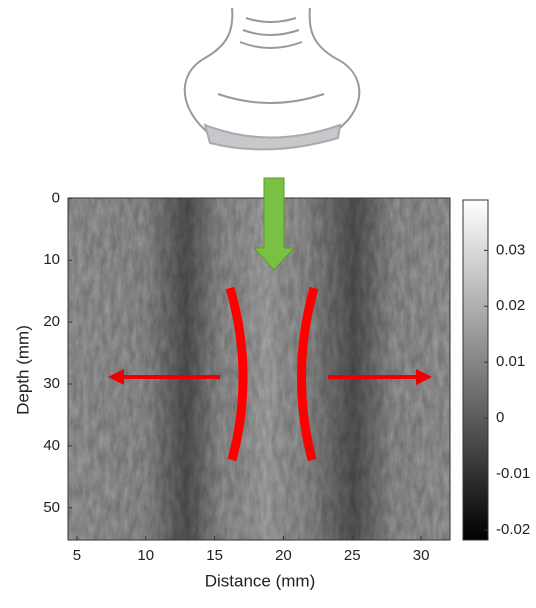 The image size is (536, 608). Describe the element at coordinates (475, 370) in the screenshot. I see `colorbar` at that location.